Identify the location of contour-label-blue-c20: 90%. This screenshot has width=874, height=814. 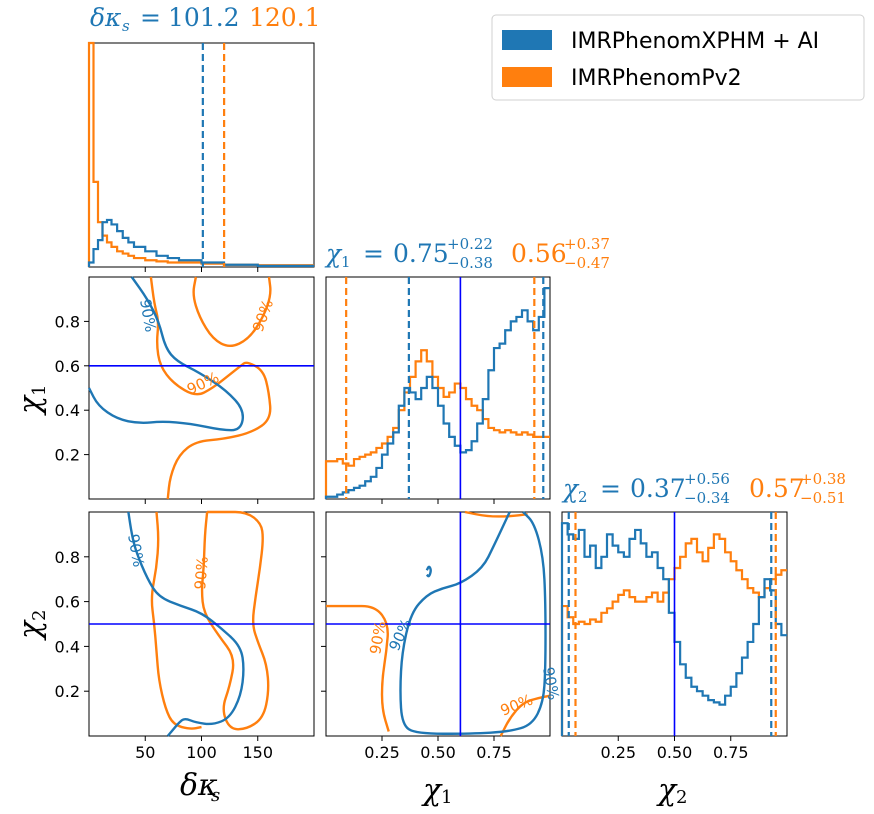
(136, 551).